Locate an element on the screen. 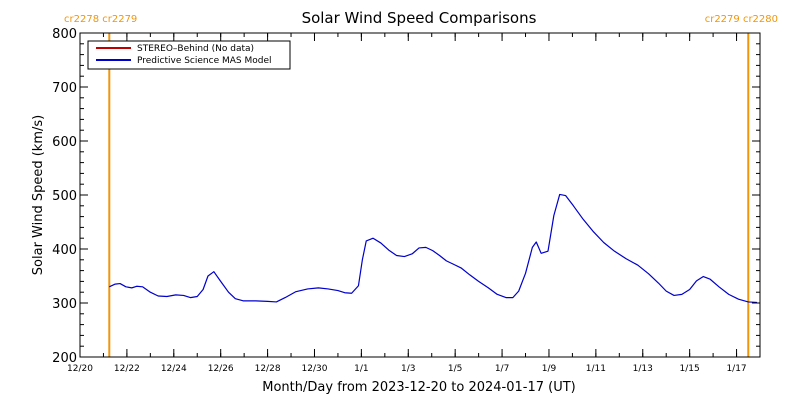  legend-box is located at coordinates (189, 55).